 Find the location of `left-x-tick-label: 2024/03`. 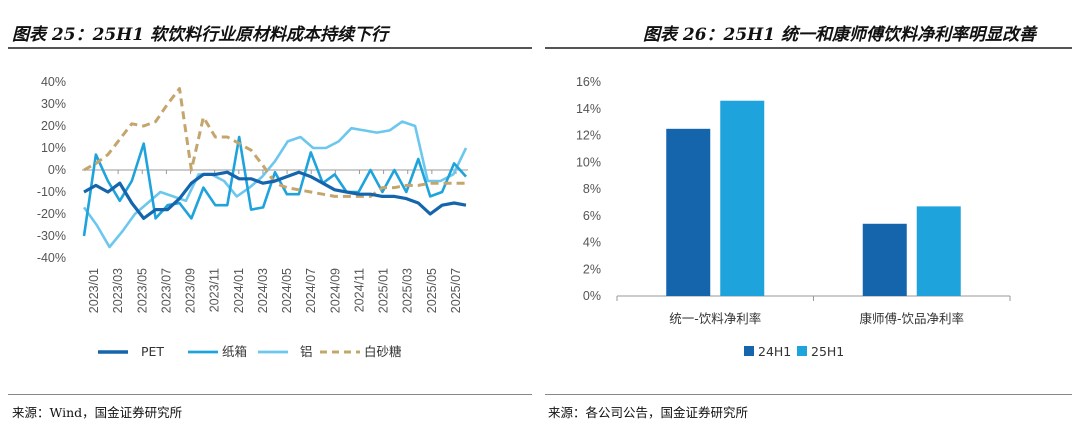

left-x-tick-label: 2024/03 is located at coordinates (263, 290).